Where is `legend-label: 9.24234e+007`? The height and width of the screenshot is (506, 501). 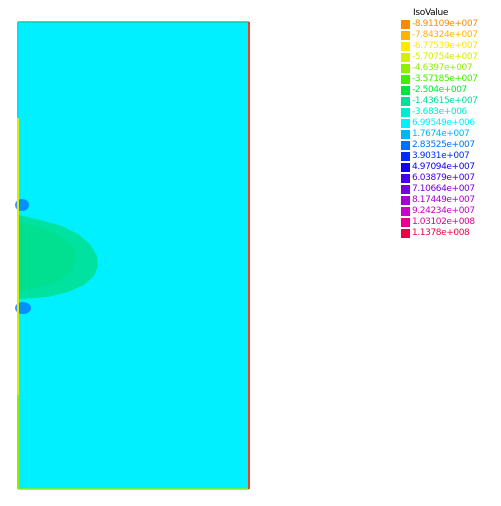 legend-label: 9.24234e+007 is located at coordinates (443, 211).